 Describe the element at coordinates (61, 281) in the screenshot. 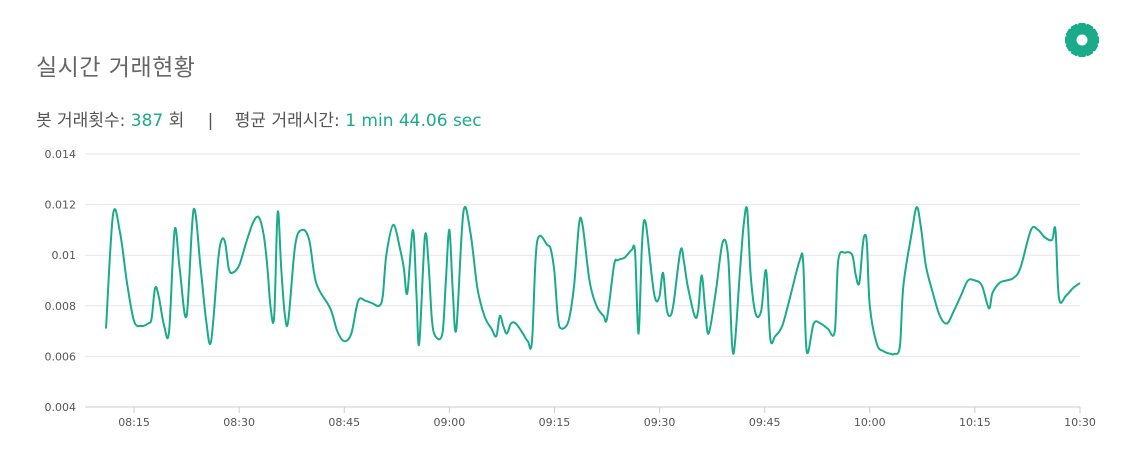

I see `y-axis: 0.014 0.012 0.01 0.008 0.006 0.004` at that location.